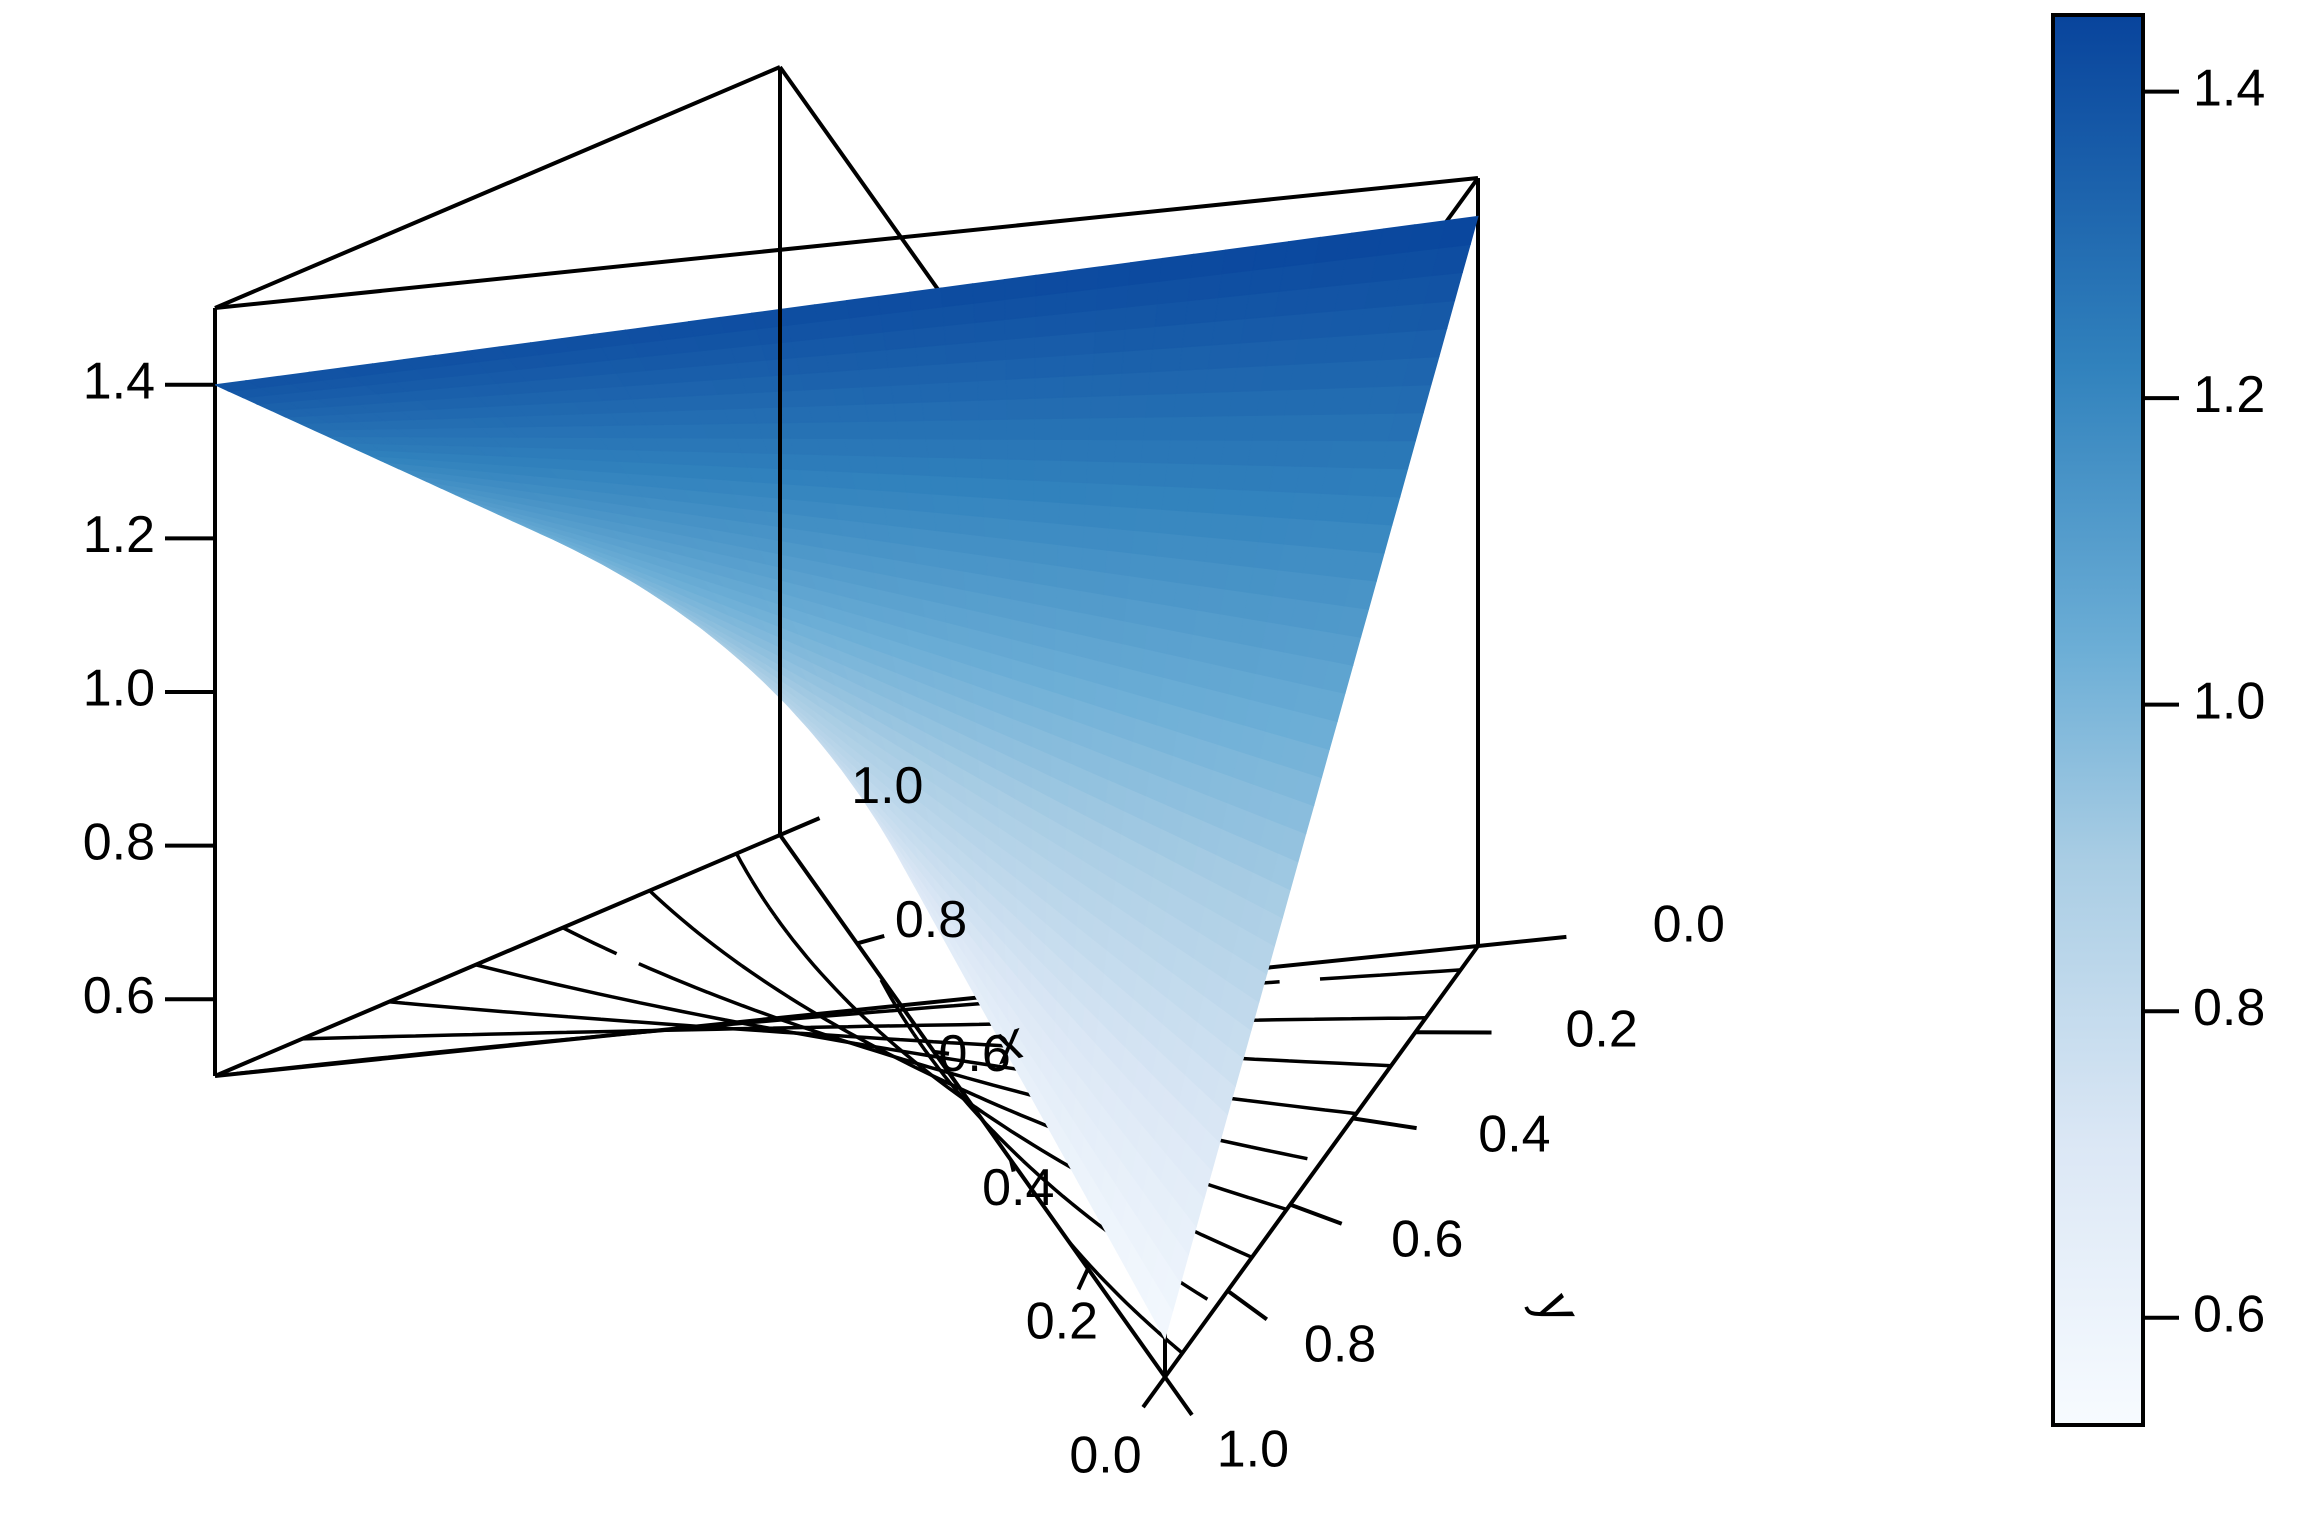 This screenshot has width=2323, height=1516. What do you see at coordinates (1340, 1345) in the screenshot?
I see `y-tick-label: 0.8` at bounding box center [1340, 1345].